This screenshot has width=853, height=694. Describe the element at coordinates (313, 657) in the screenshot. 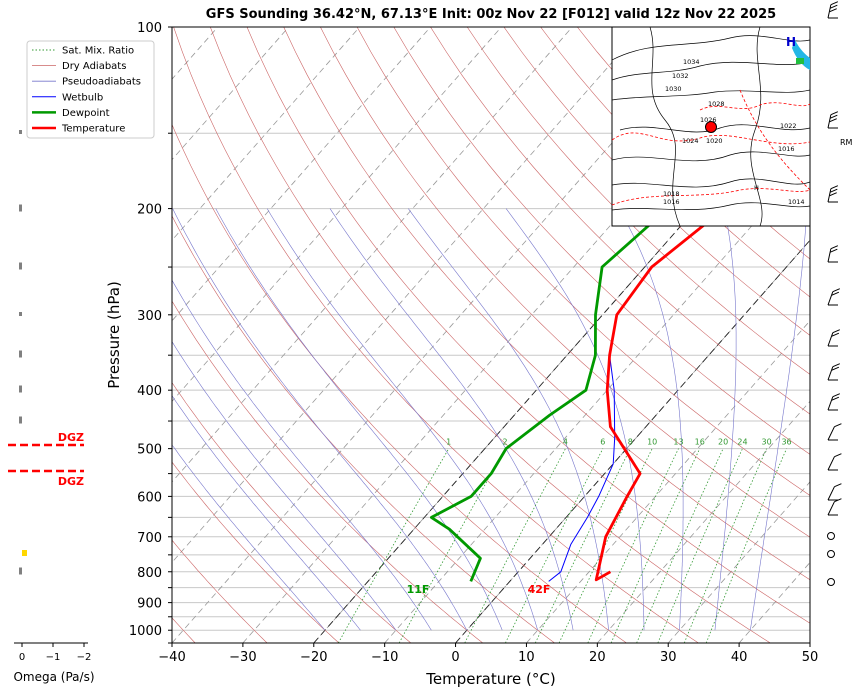

I see `x-tick-label: −20` at that location.